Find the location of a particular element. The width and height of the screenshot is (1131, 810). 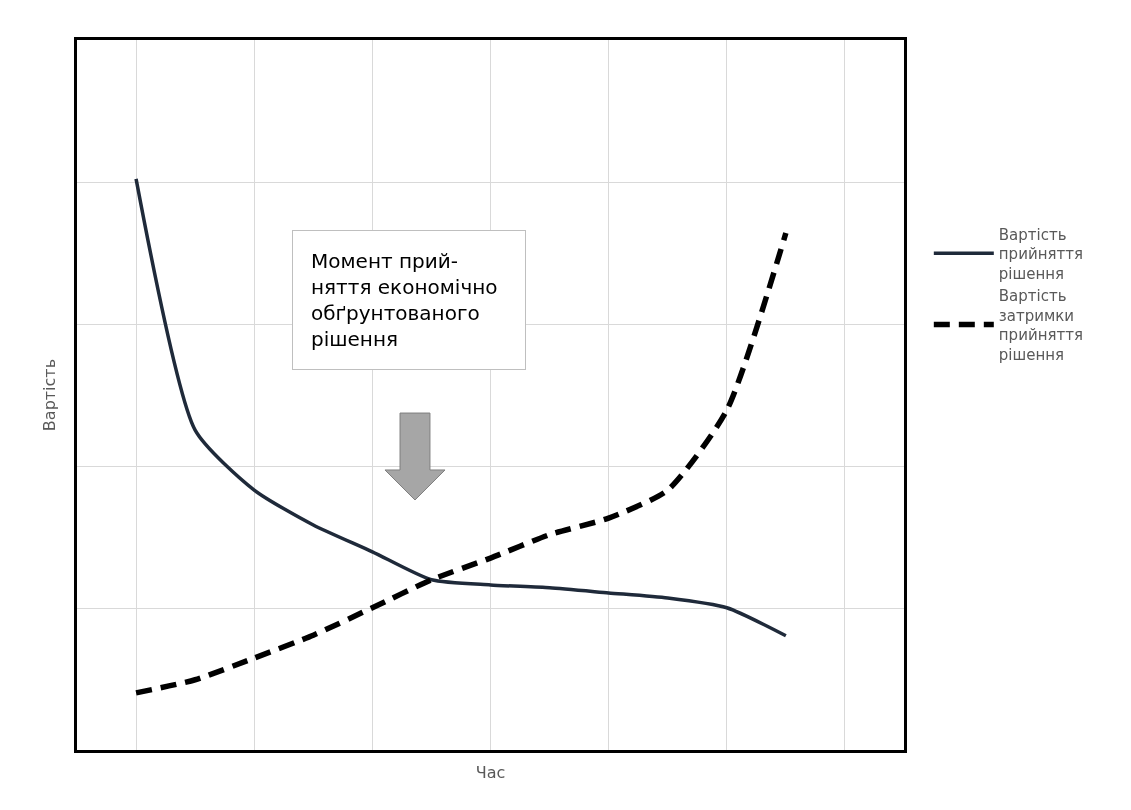

legend-label: Вартість затримки прийняття рішення is located at coordinates (1040, 325).